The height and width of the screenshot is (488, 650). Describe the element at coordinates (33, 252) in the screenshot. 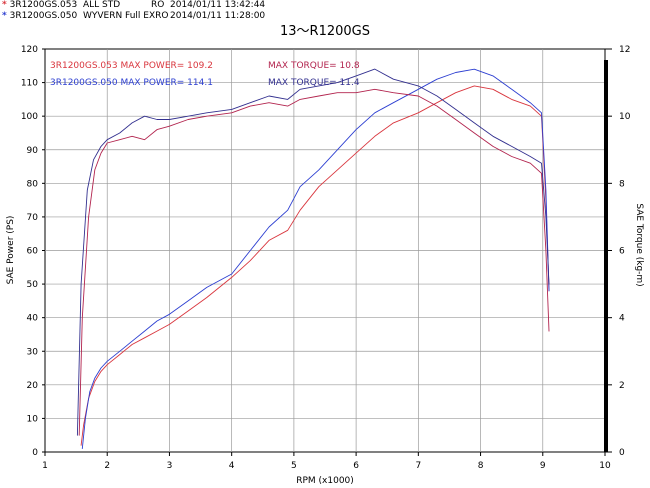

I see `y-tick-label-60: 60` at that location.